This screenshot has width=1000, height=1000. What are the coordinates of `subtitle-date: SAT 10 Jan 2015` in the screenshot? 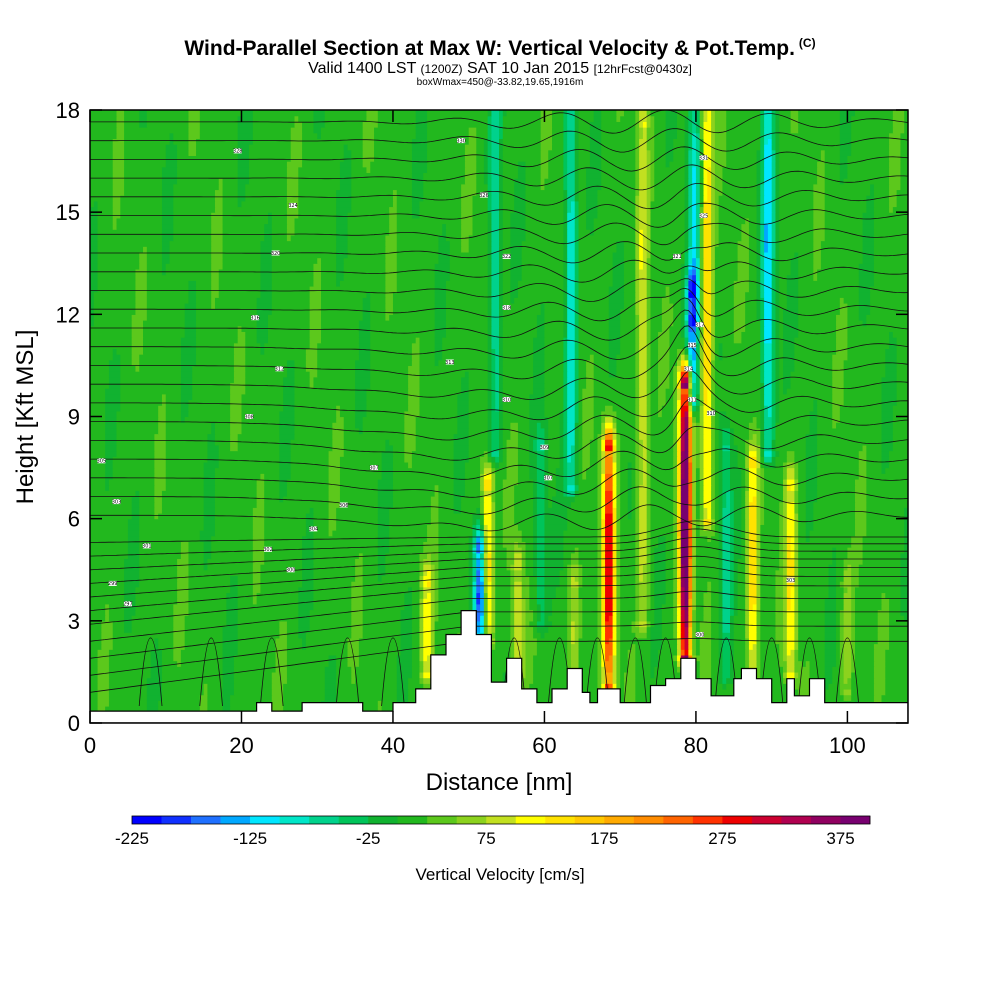 It's located at (528, 68).